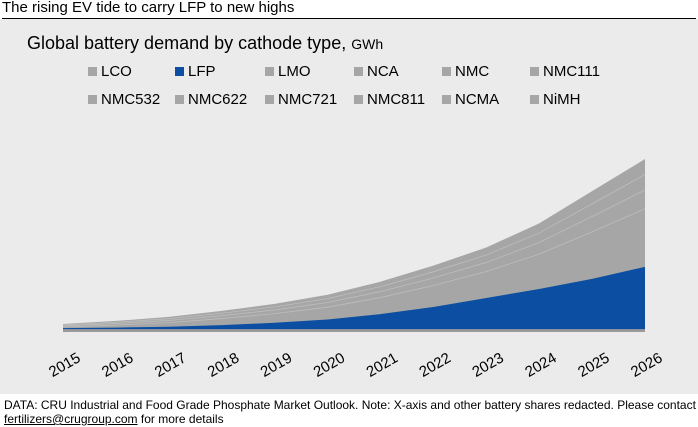  What do you see at coordinates (646, 364) in the screenshot?
I see `x-tick-label: 2026` at bounding box center [646, 364].